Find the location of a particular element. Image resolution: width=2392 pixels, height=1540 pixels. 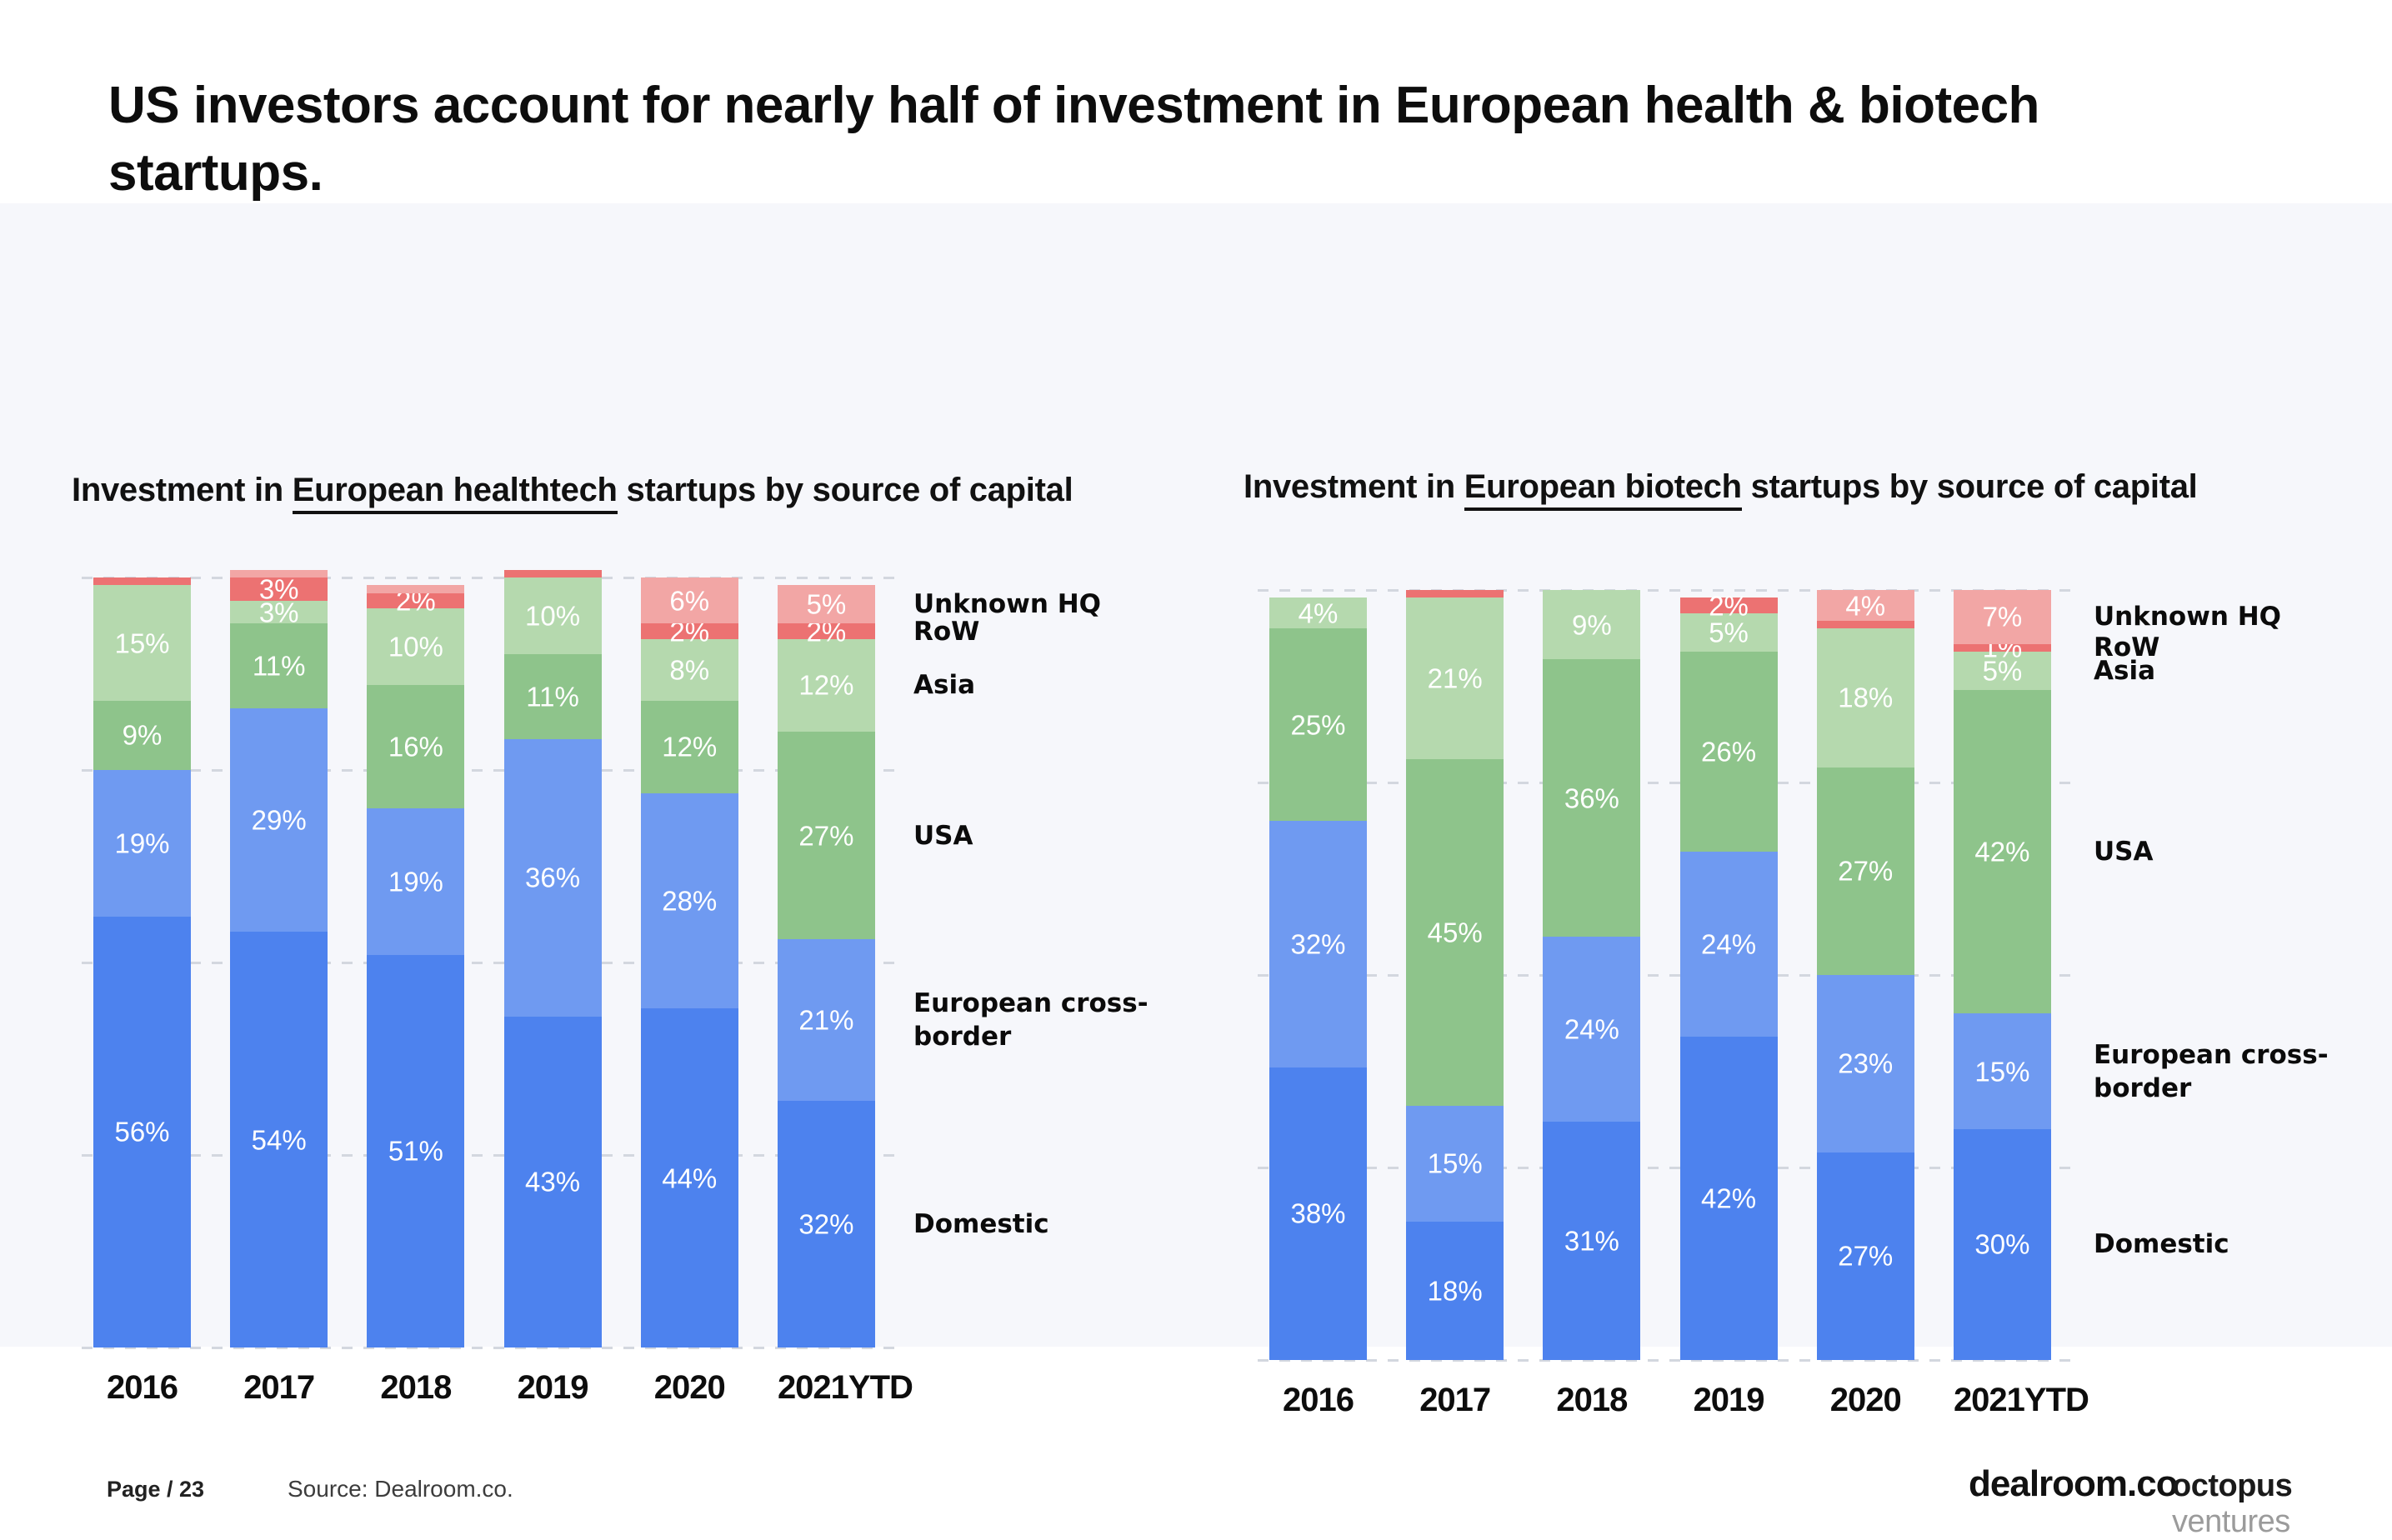

segment-value-label: 7% is located at coordinates (2002, 616).